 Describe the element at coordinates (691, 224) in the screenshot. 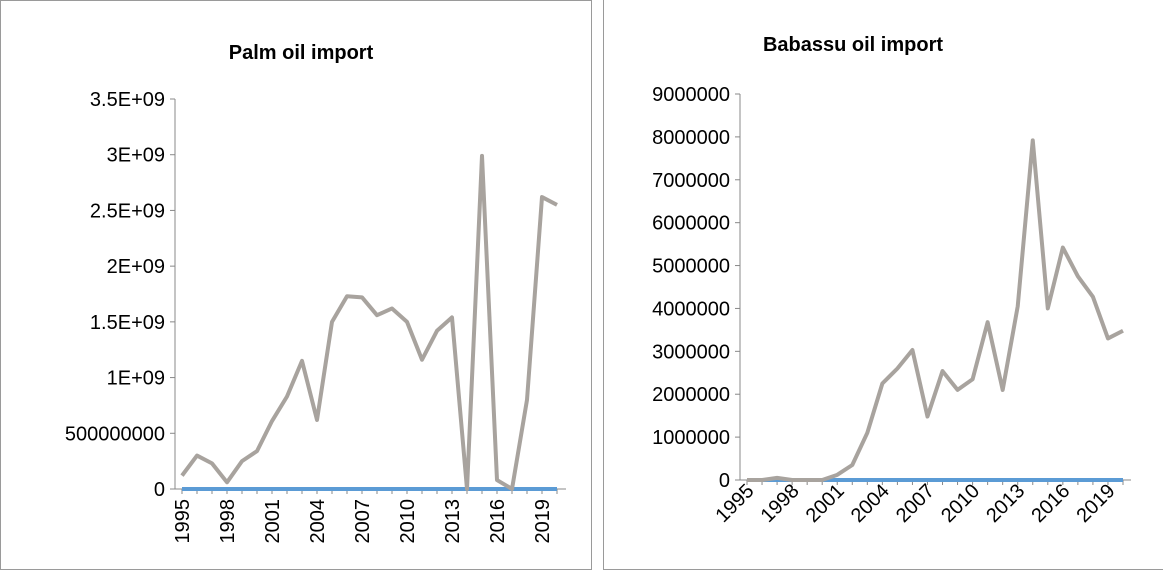

I see `y-tick-label: 6000000` at that location.